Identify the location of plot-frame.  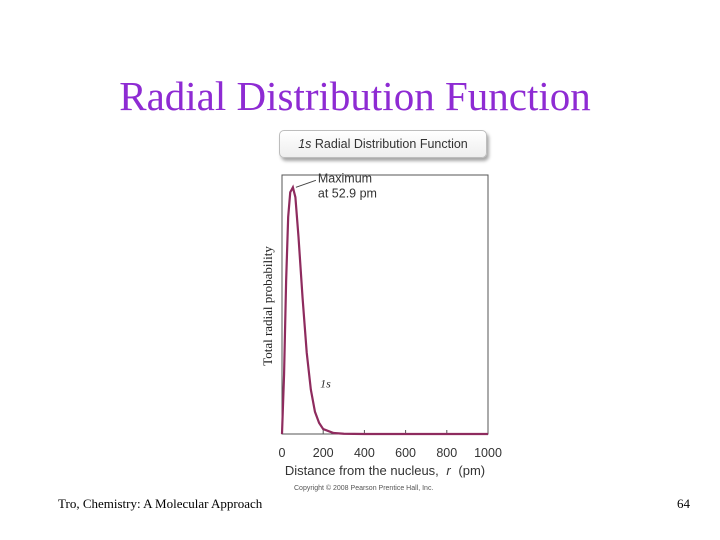
(385, 304).